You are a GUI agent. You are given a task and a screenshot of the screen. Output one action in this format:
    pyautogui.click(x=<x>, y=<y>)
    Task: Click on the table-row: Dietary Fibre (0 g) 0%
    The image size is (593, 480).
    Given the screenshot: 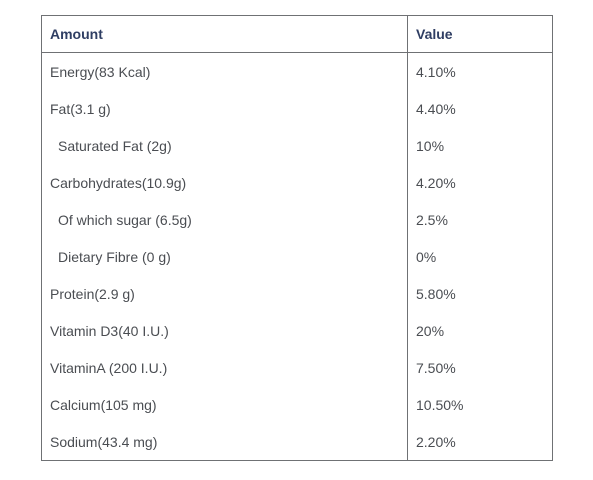 What is the action you would take?
    pyautogui.click(x=297, y=256)
    